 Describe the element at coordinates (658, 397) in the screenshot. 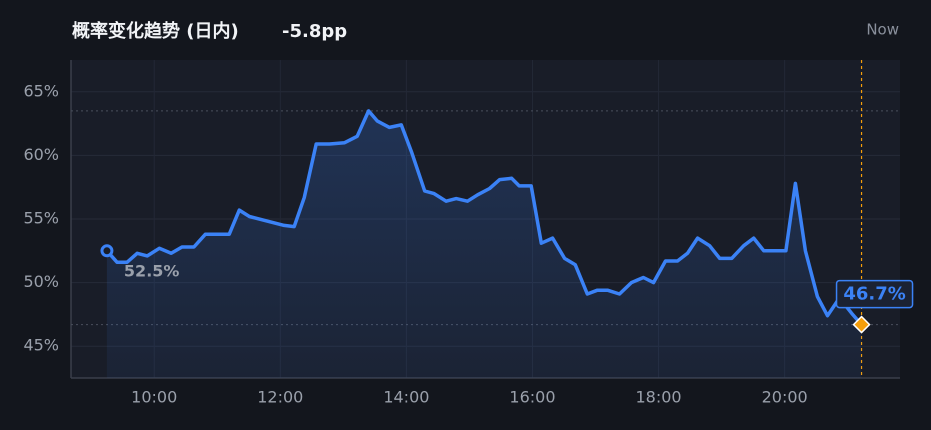

I see `x-tick-label: 18:00` at that location.